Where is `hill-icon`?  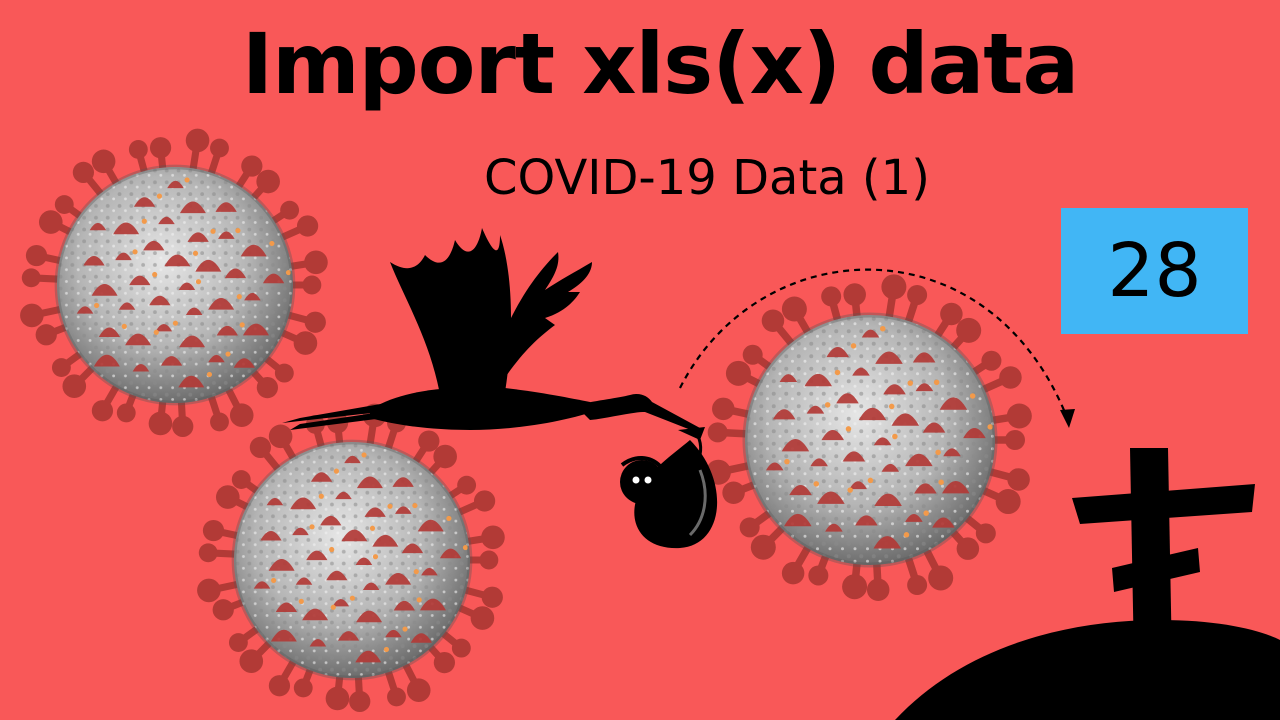
hill-icon is located at coordinates (1087, 670).